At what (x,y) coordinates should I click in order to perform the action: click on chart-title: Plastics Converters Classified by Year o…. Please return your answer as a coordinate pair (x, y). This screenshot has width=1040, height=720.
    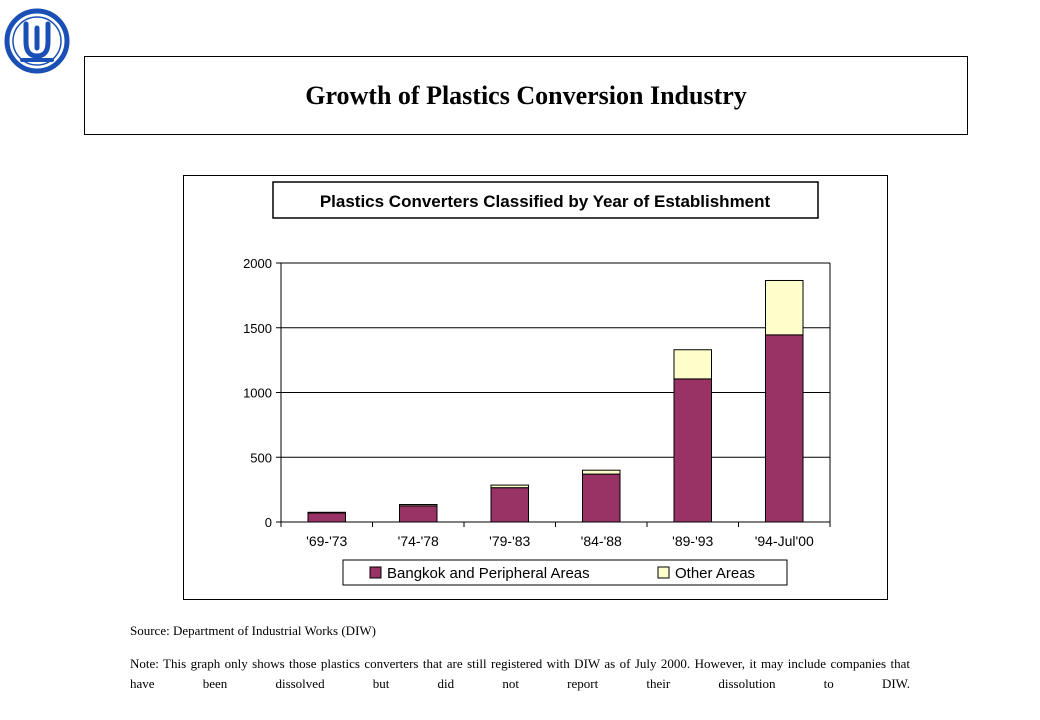
    Looking at the image, I should click on (545, 201).